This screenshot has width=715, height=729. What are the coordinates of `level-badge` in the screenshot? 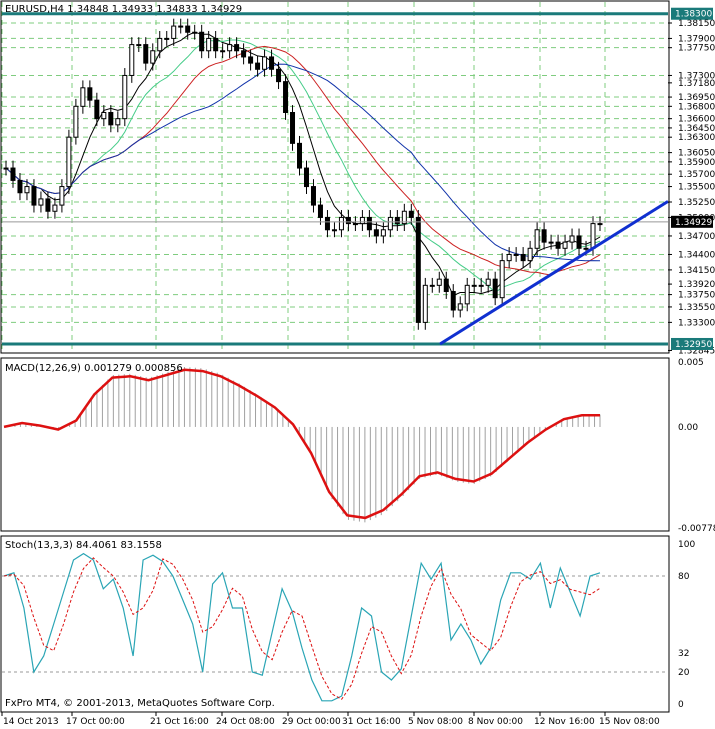 It's located at (692, 343).